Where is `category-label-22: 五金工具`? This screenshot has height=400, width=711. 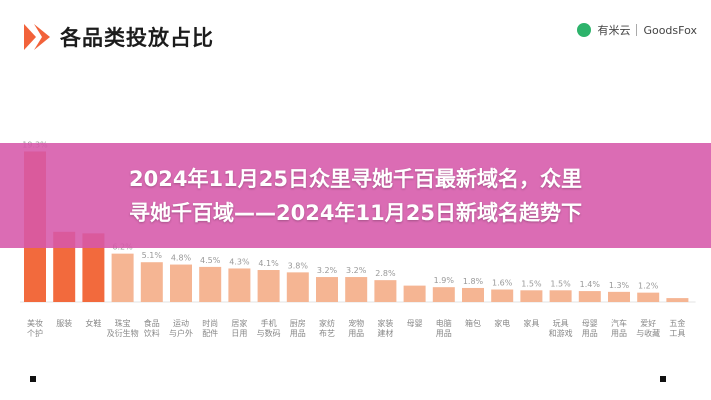 category-label-22: 五金工具 is located at coordinates (677, 328).